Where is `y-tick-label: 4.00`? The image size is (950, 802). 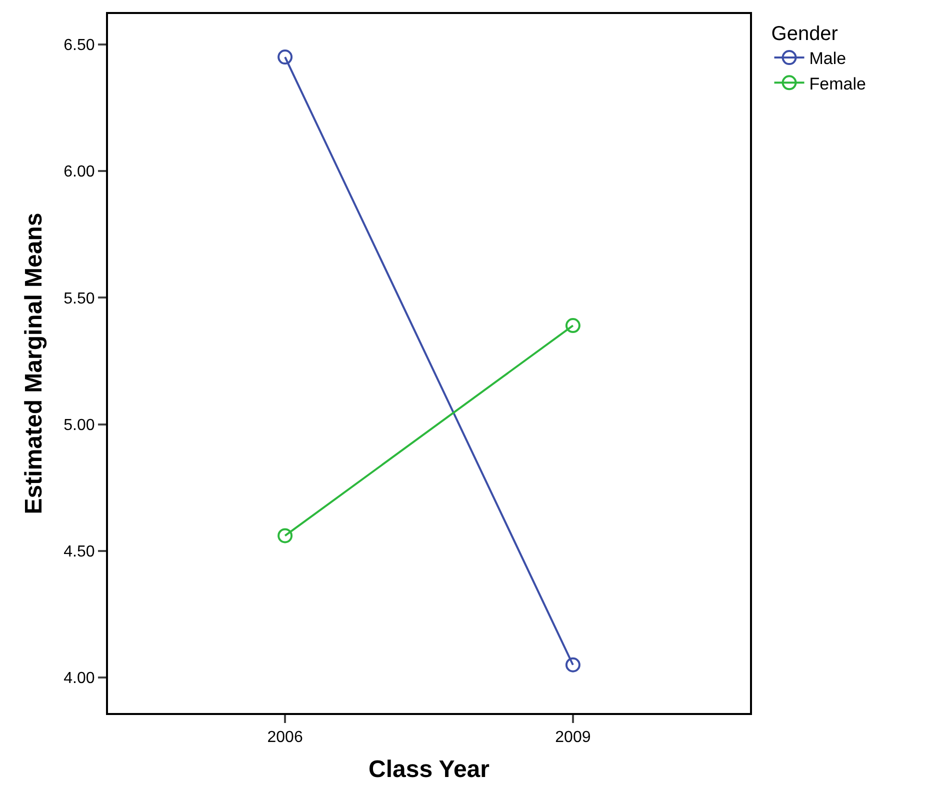 y-tick-label: 4.00 is located at coordinates (79, 679).